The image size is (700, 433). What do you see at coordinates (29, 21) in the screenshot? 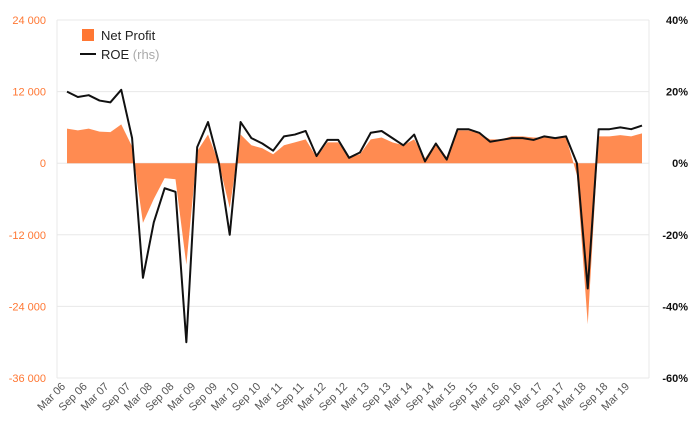
I see `left-axis-tick-label: 24 000` at bounding box center [29, 21].